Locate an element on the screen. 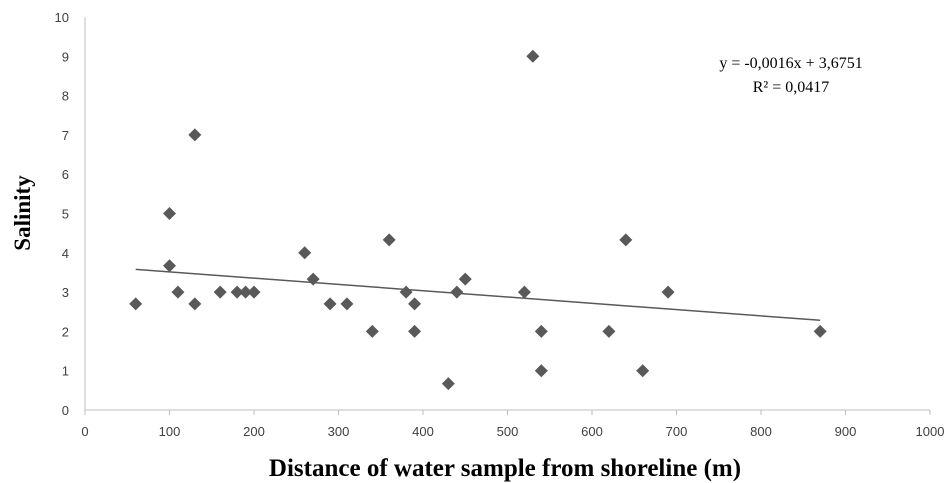  y-tick-label: 9 is located at coordinates (65, 56).